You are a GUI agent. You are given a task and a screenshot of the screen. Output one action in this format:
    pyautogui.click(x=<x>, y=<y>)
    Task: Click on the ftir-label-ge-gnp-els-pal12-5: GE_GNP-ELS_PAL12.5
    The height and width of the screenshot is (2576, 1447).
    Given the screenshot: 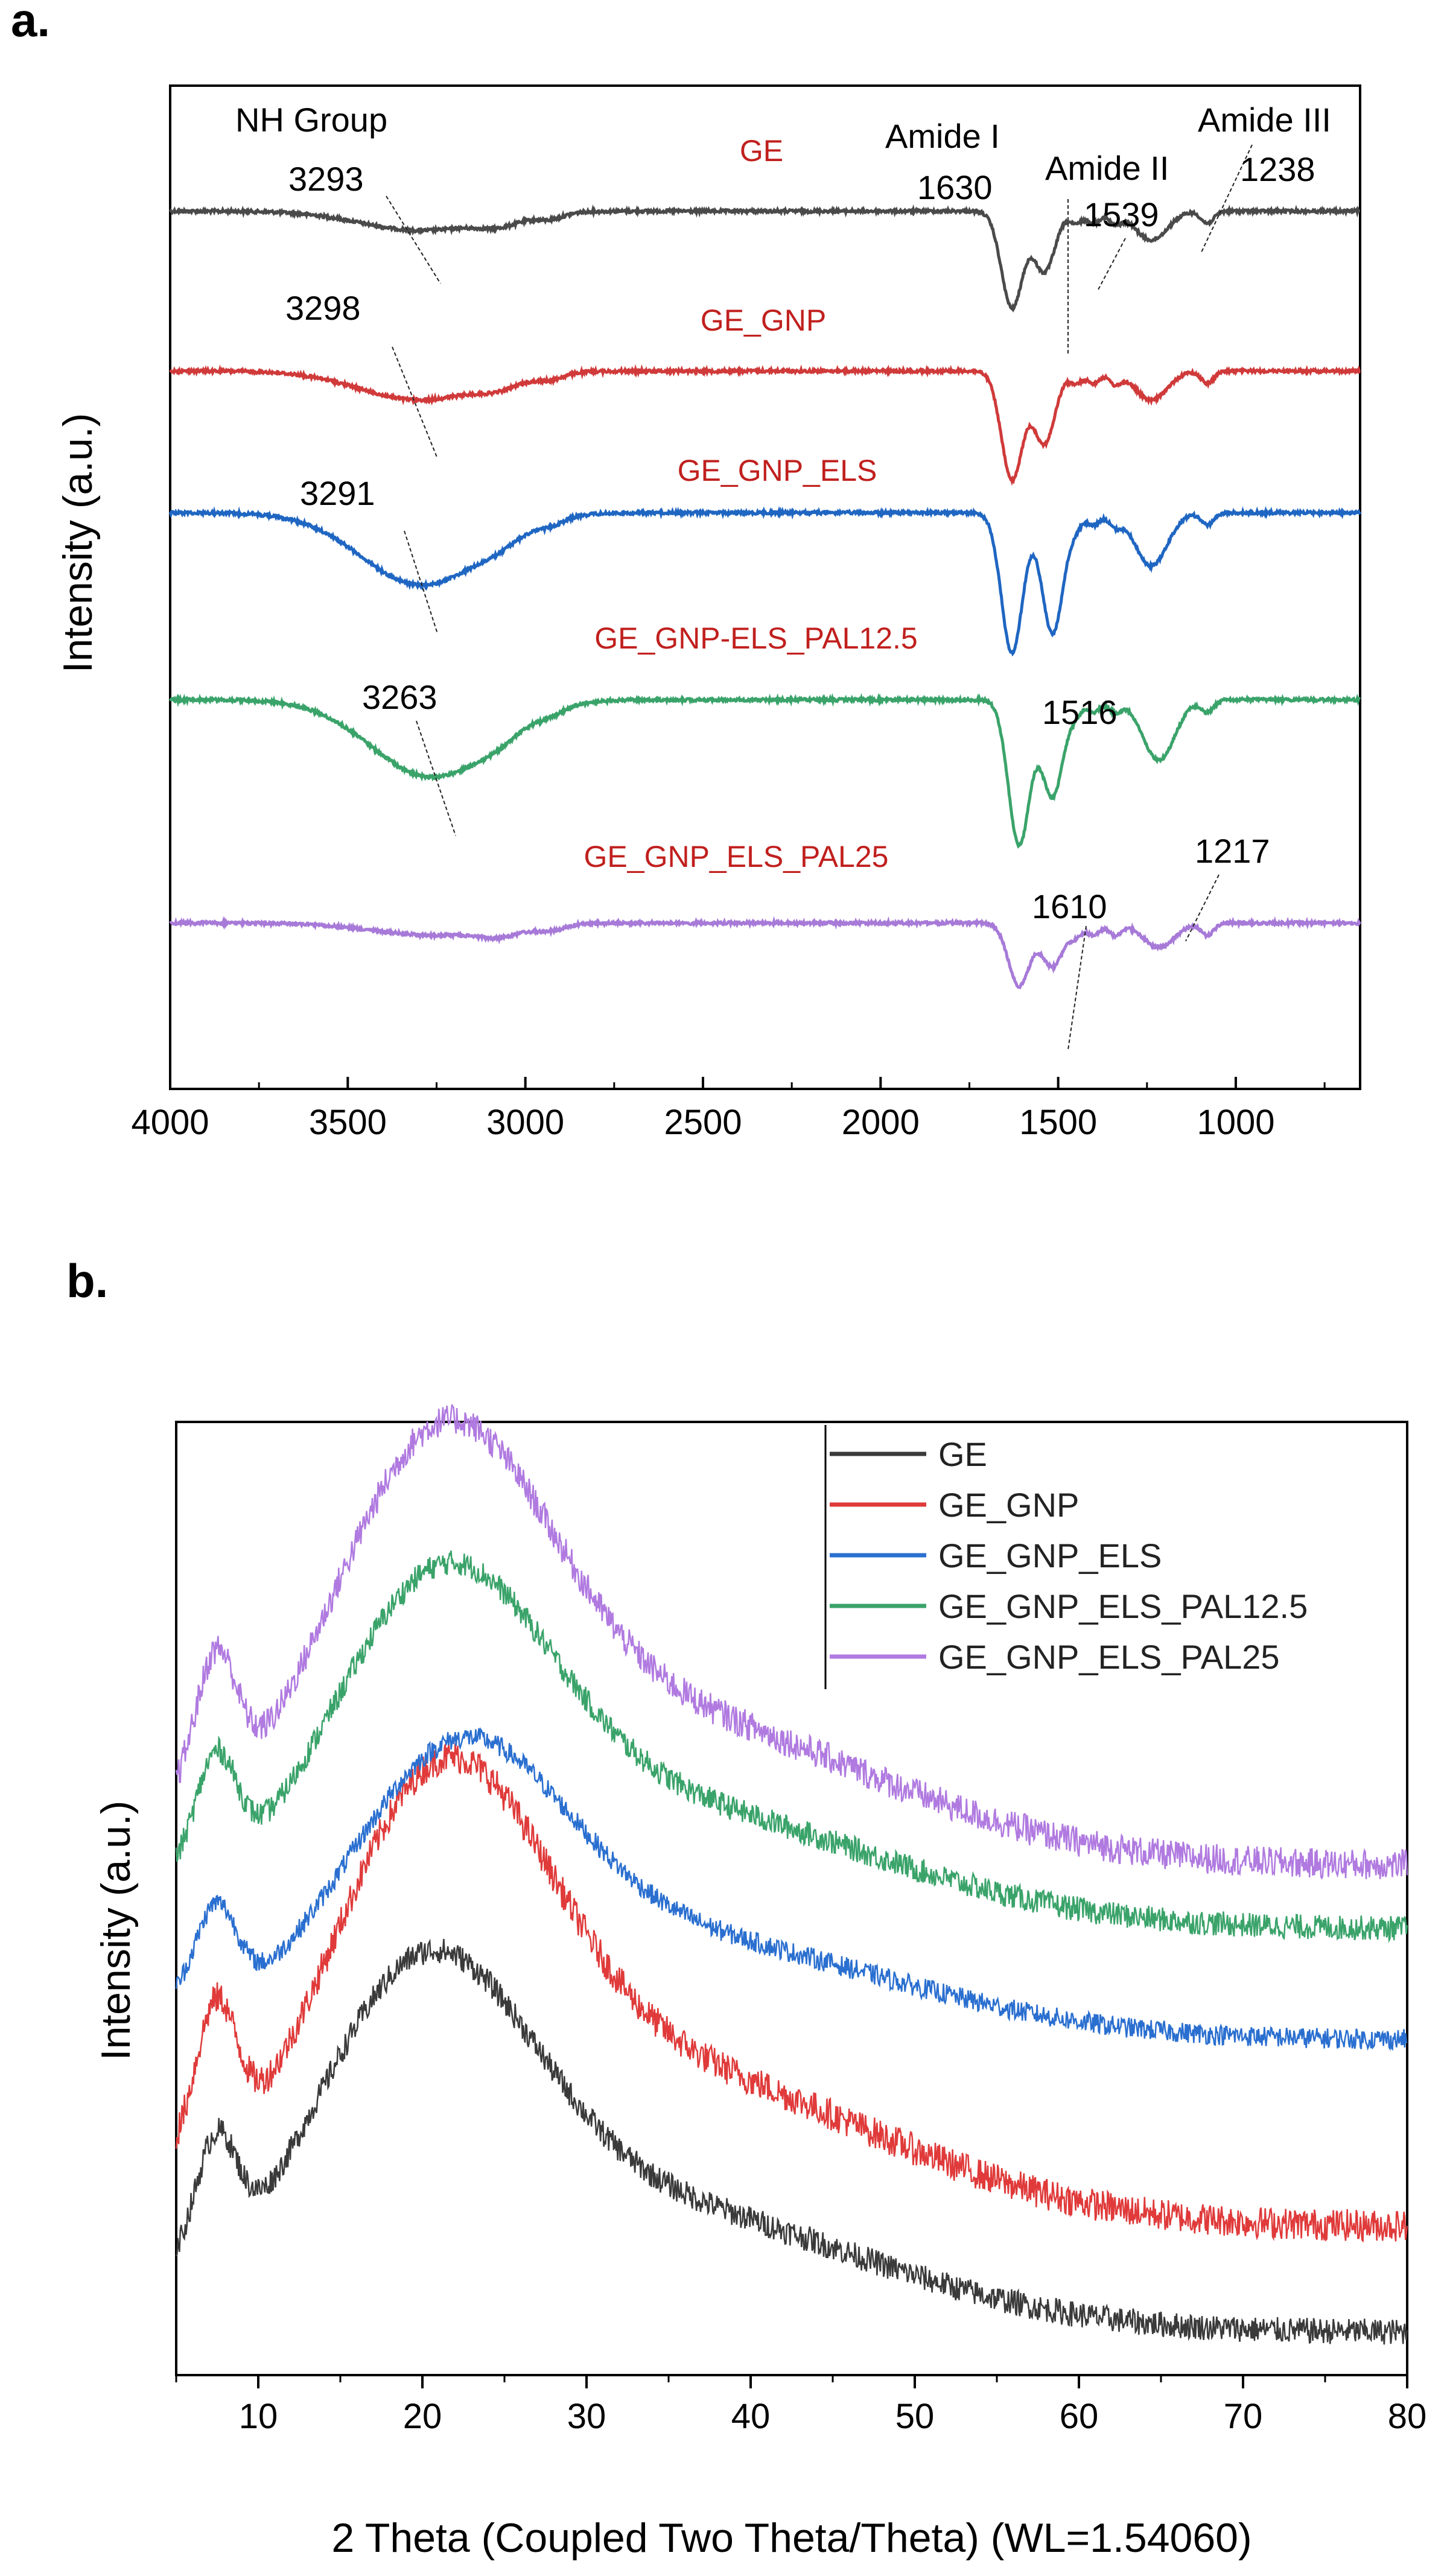 What is the action you would take?
    pyautogui.click(x=755, y=638)
    